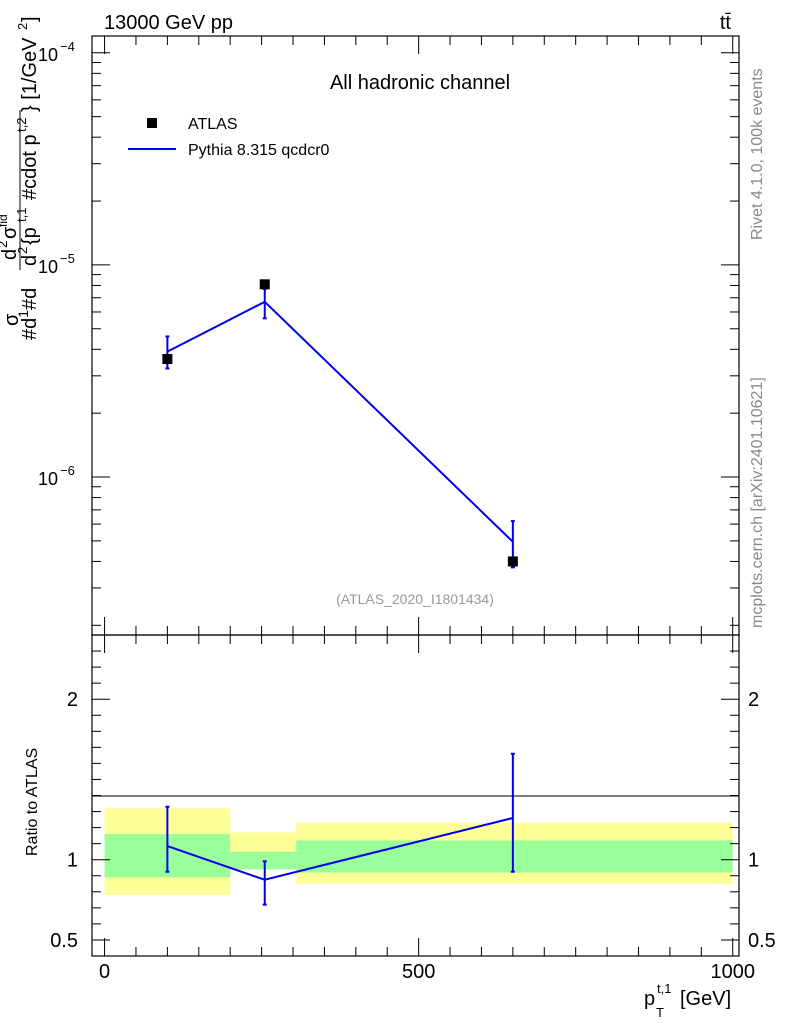 The image size is (786, 1024). What do you see at coordinates (757, 154) in the screenshot?
I see `rivet-label: Rivet 4.1.0, 100k events` at bounding box center [757, 154].